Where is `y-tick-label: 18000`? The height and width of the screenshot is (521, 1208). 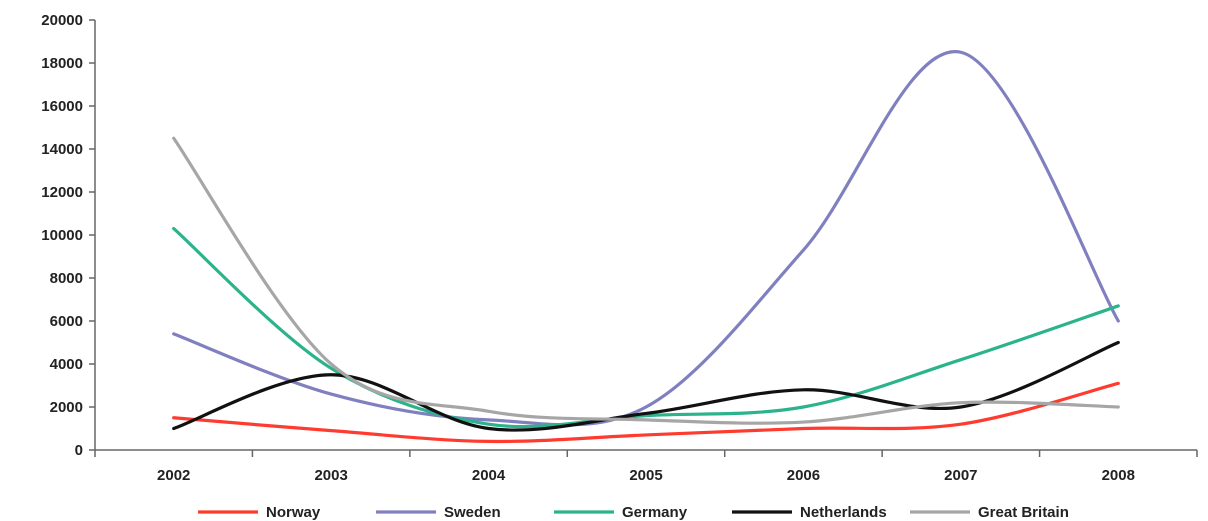 y-tick-label: 18000 is located at coordinates (62, 63).